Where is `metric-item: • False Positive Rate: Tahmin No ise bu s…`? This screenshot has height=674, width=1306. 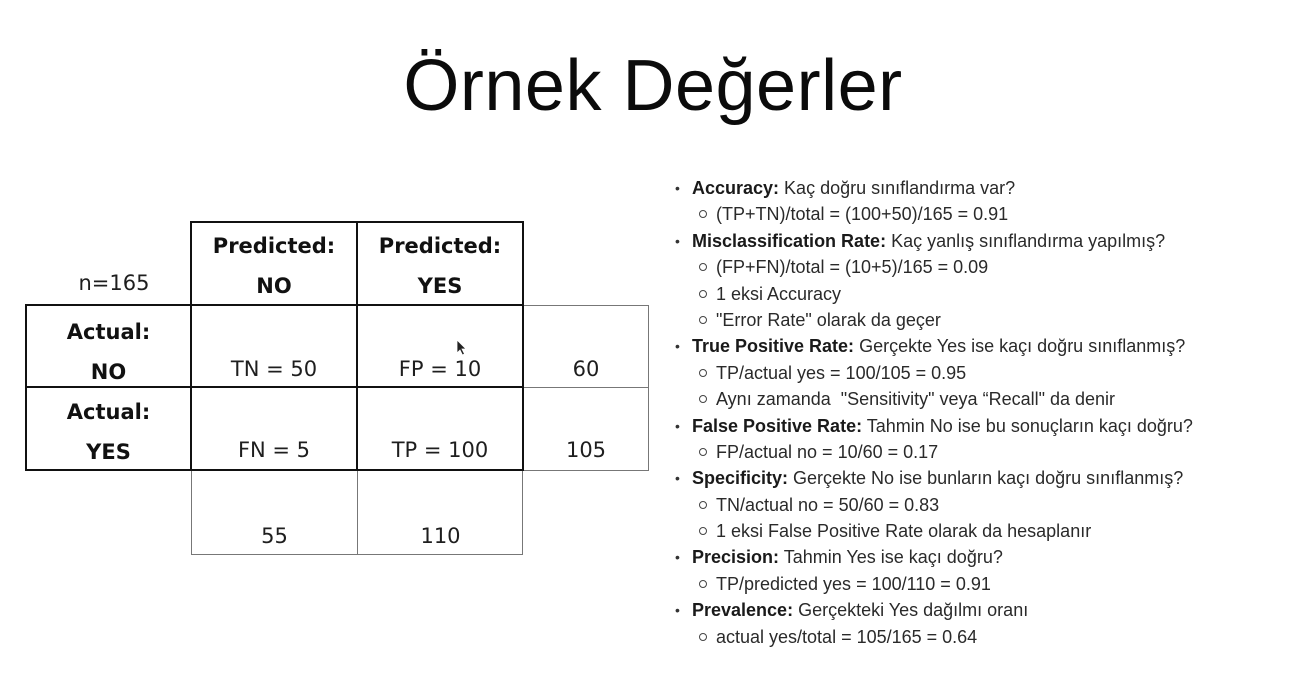 metric-item: • False Positive Rate: Tahmin No ise bu s… is located at coordinates (987, 439).